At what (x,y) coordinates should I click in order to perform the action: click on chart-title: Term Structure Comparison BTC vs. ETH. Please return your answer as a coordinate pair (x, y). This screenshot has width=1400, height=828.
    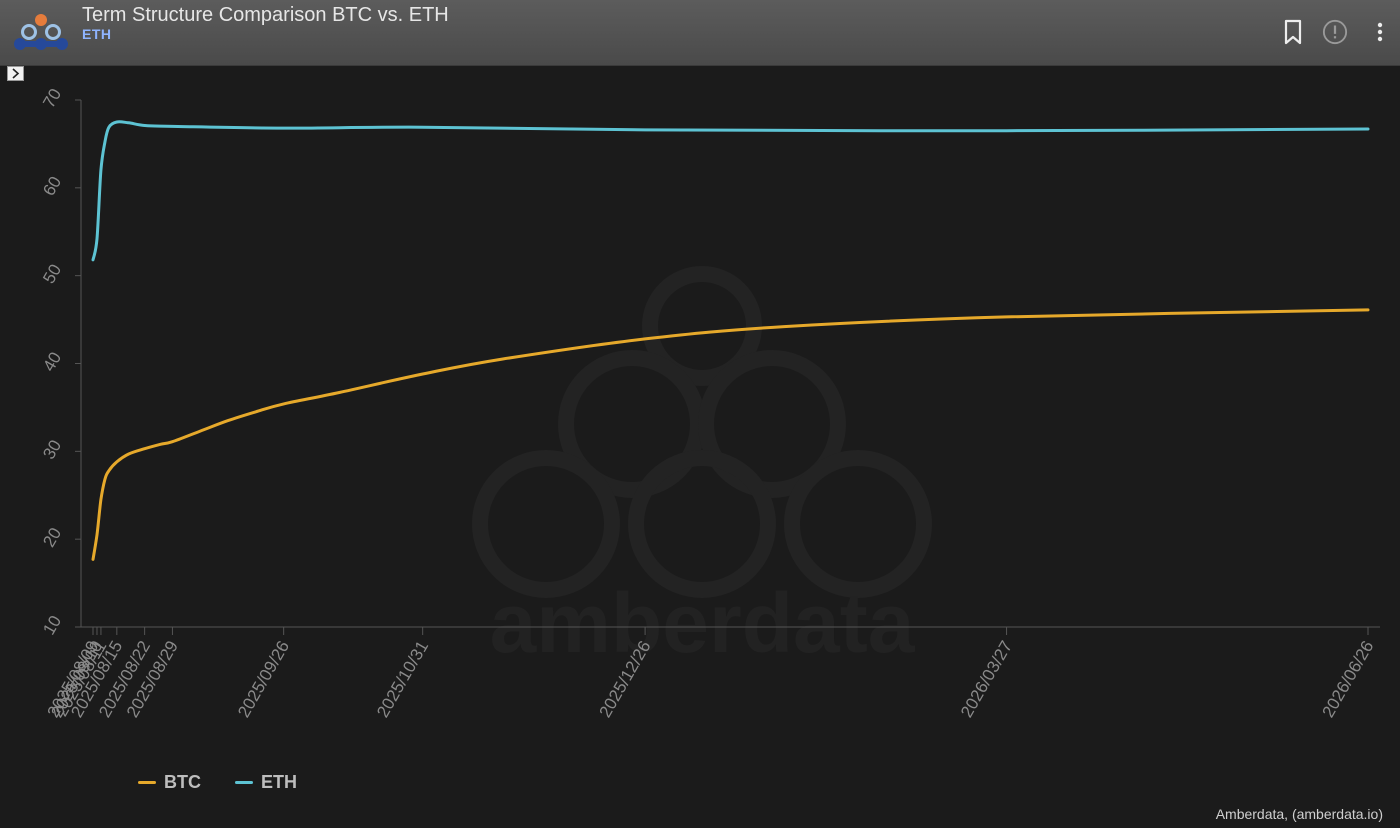
    Looking at the image, I should click on (265, 15).